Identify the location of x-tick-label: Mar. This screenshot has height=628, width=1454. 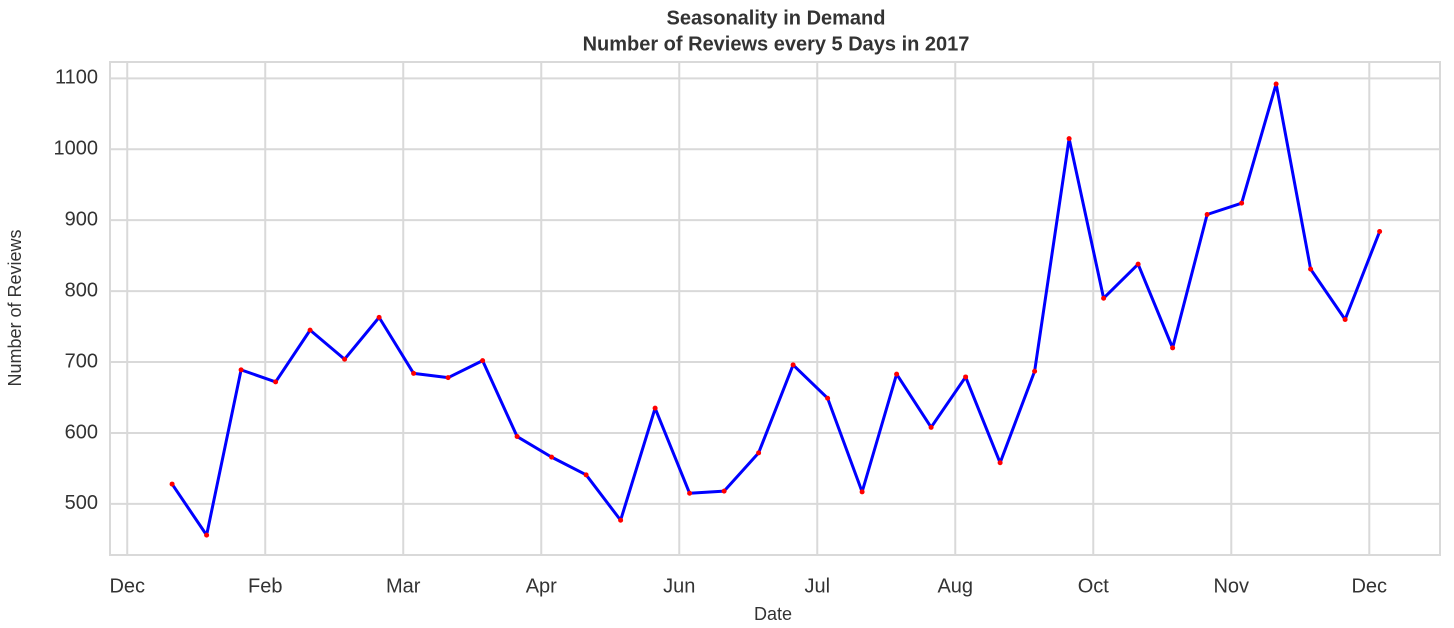
(403, 586).